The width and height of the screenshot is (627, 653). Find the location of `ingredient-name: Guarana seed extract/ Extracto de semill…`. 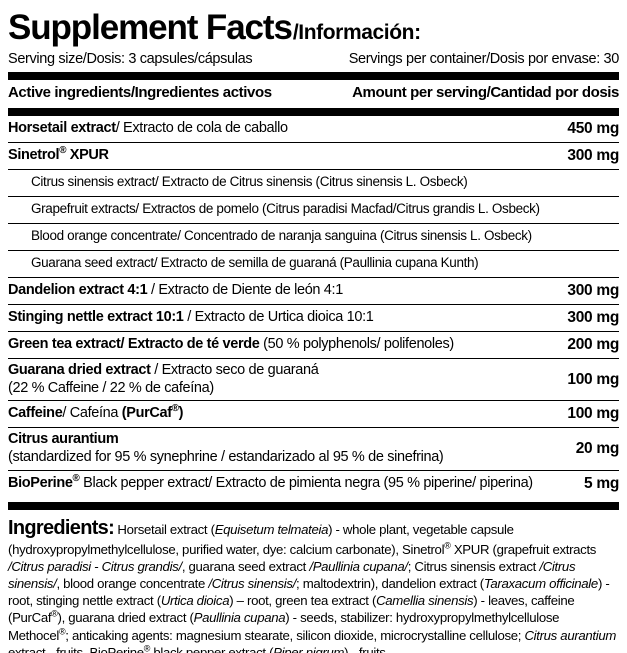

ingredient-name: Guarana seed extract/ Extracto de semill… is located at coordinates (255, 262).